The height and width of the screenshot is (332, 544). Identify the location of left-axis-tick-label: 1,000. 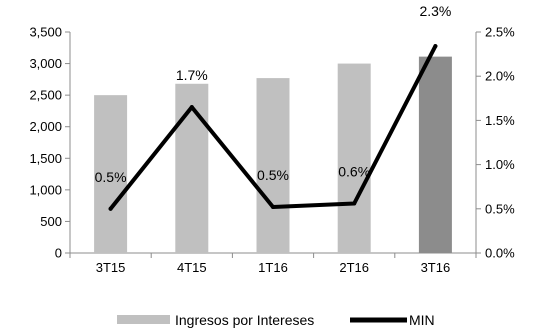
(45, 189).